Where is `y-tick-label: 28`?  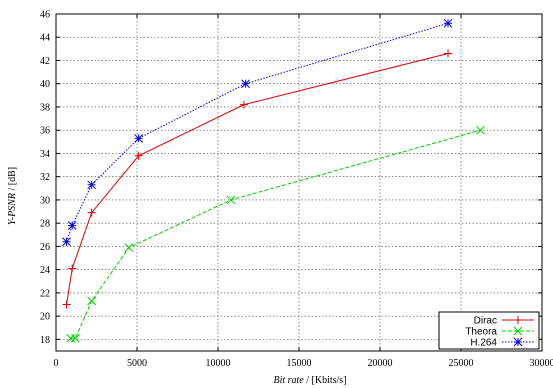
y-tick-label: 28 is located at coordinates (45, 224).